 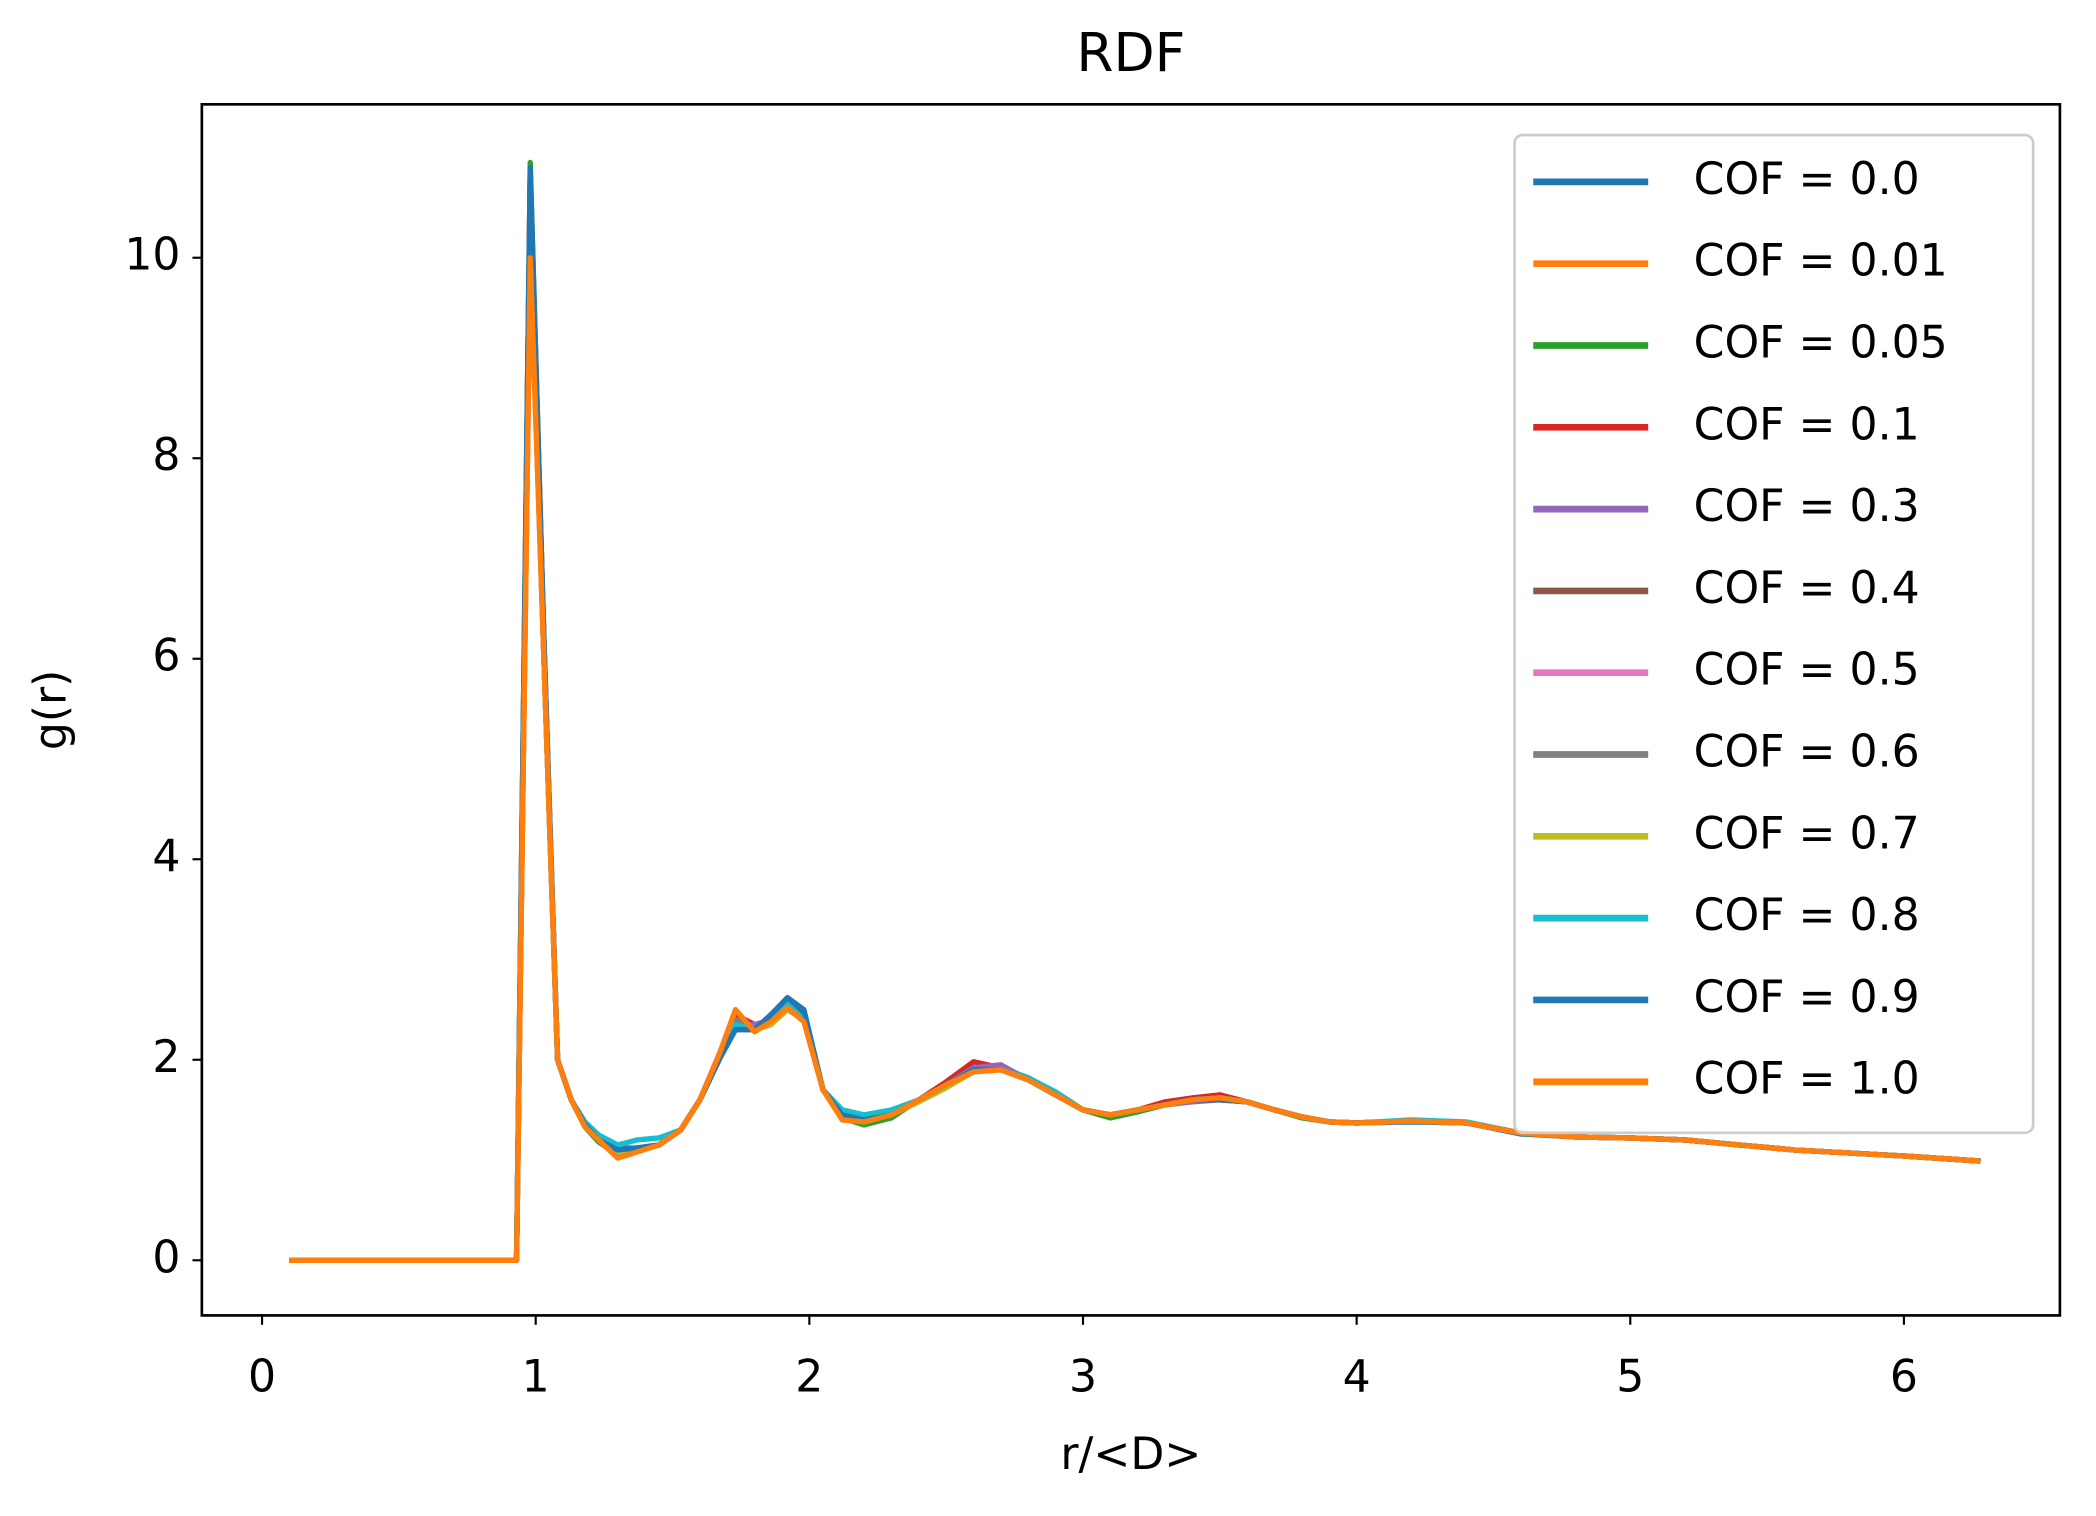 What do you see at coordinates (166, 1257) in the screenshot?
I see `y-tick-label: 0` at bounding box center [166, 1257].